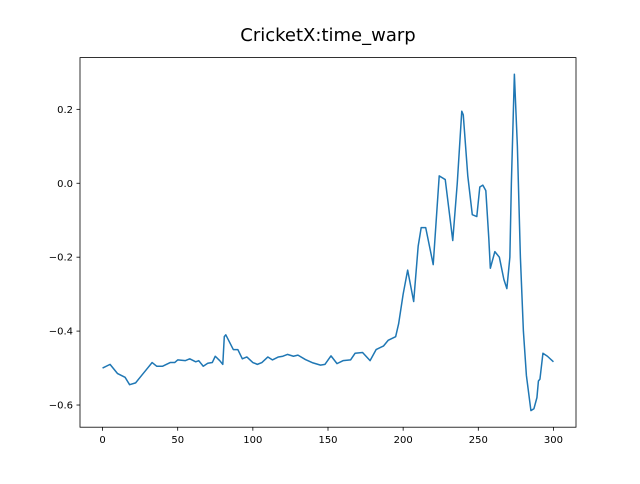 This screenshot has width=640, height=484. I want to click on x-tick-label: 200, so click(403, 440).